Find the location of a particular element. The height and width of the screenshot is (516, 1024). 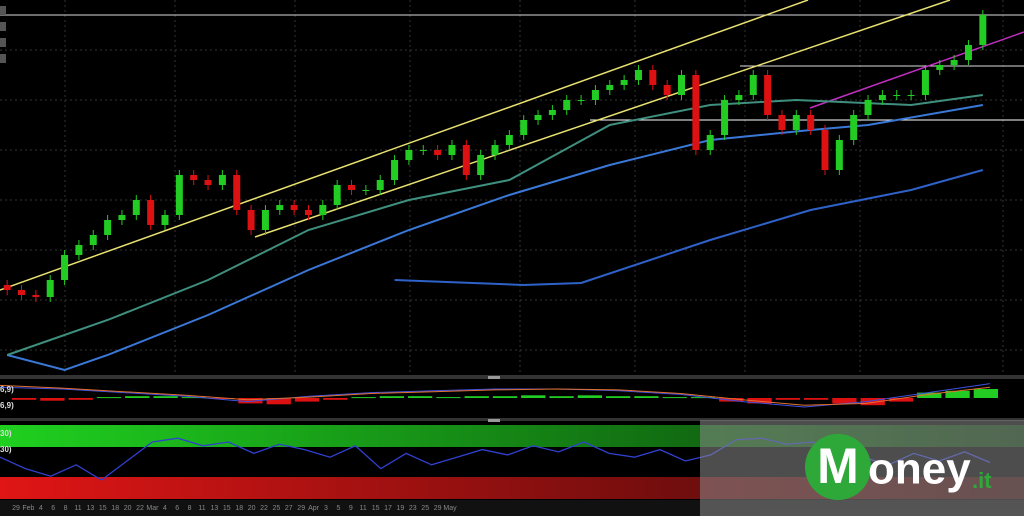

moving-average is located at coordinates (689, 228).